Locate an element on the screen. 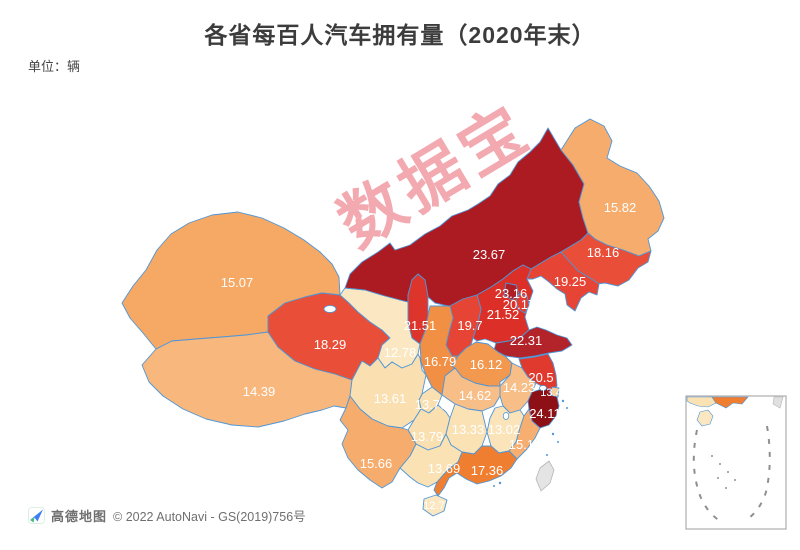  label-hunan: 13.33 is located at coordinates (468, 429).